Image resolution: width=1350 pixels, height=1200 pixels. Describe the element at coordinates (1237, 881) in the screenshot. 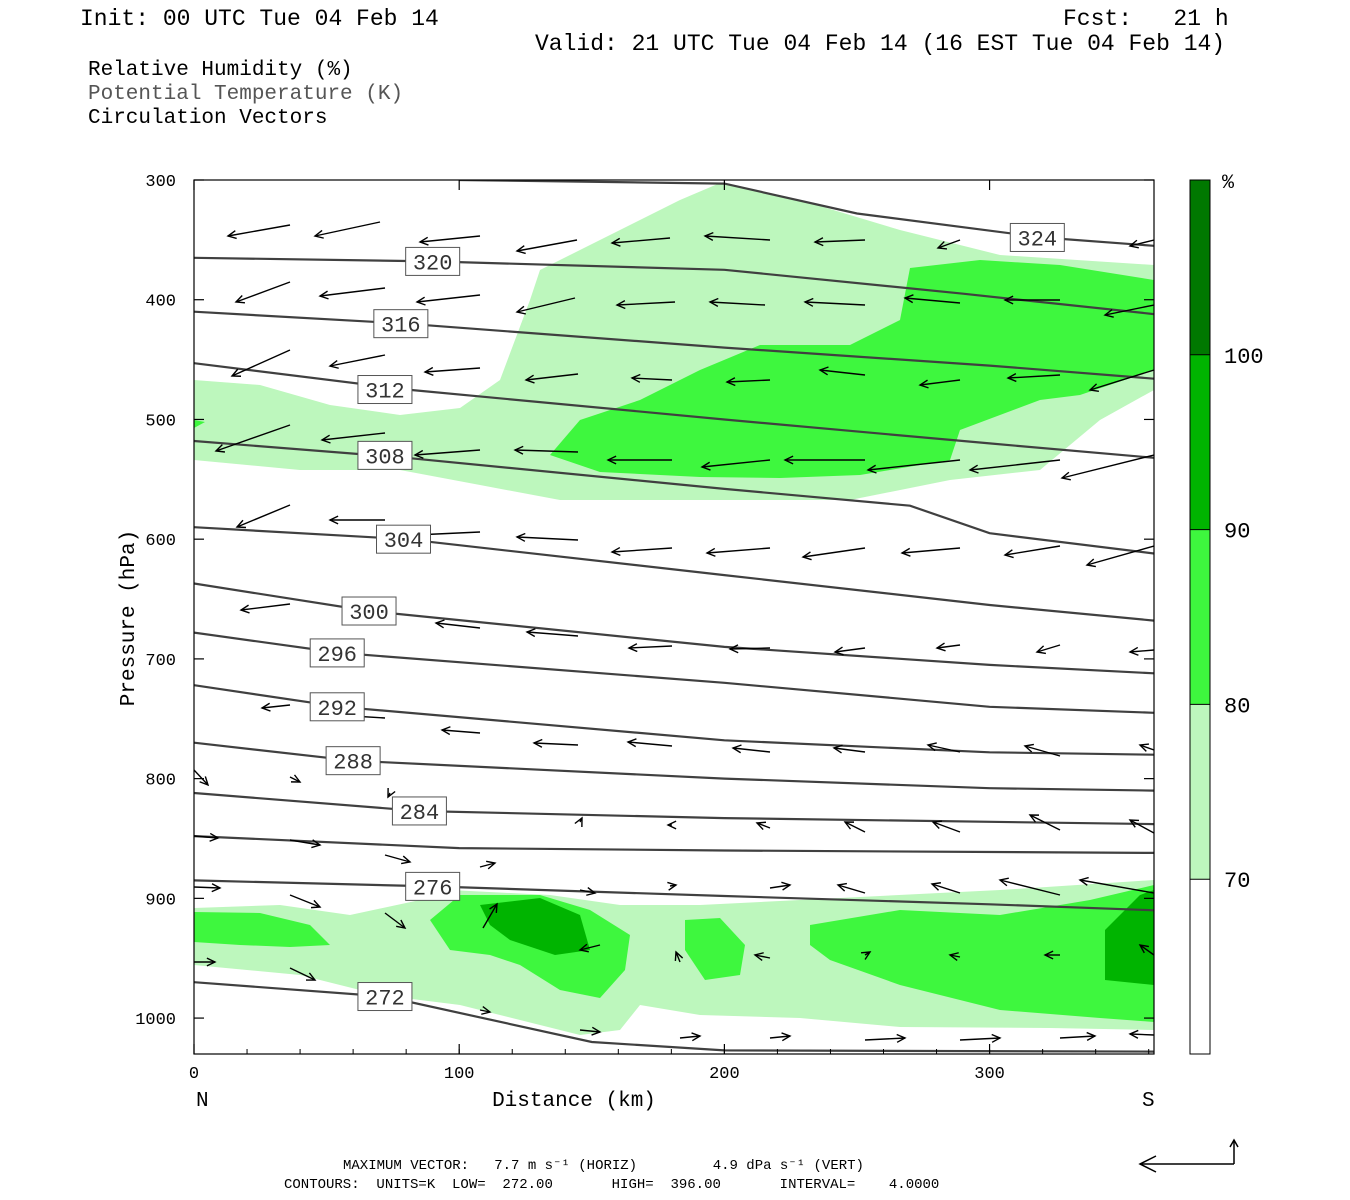

I see `colorbar-label: 70` at that location.